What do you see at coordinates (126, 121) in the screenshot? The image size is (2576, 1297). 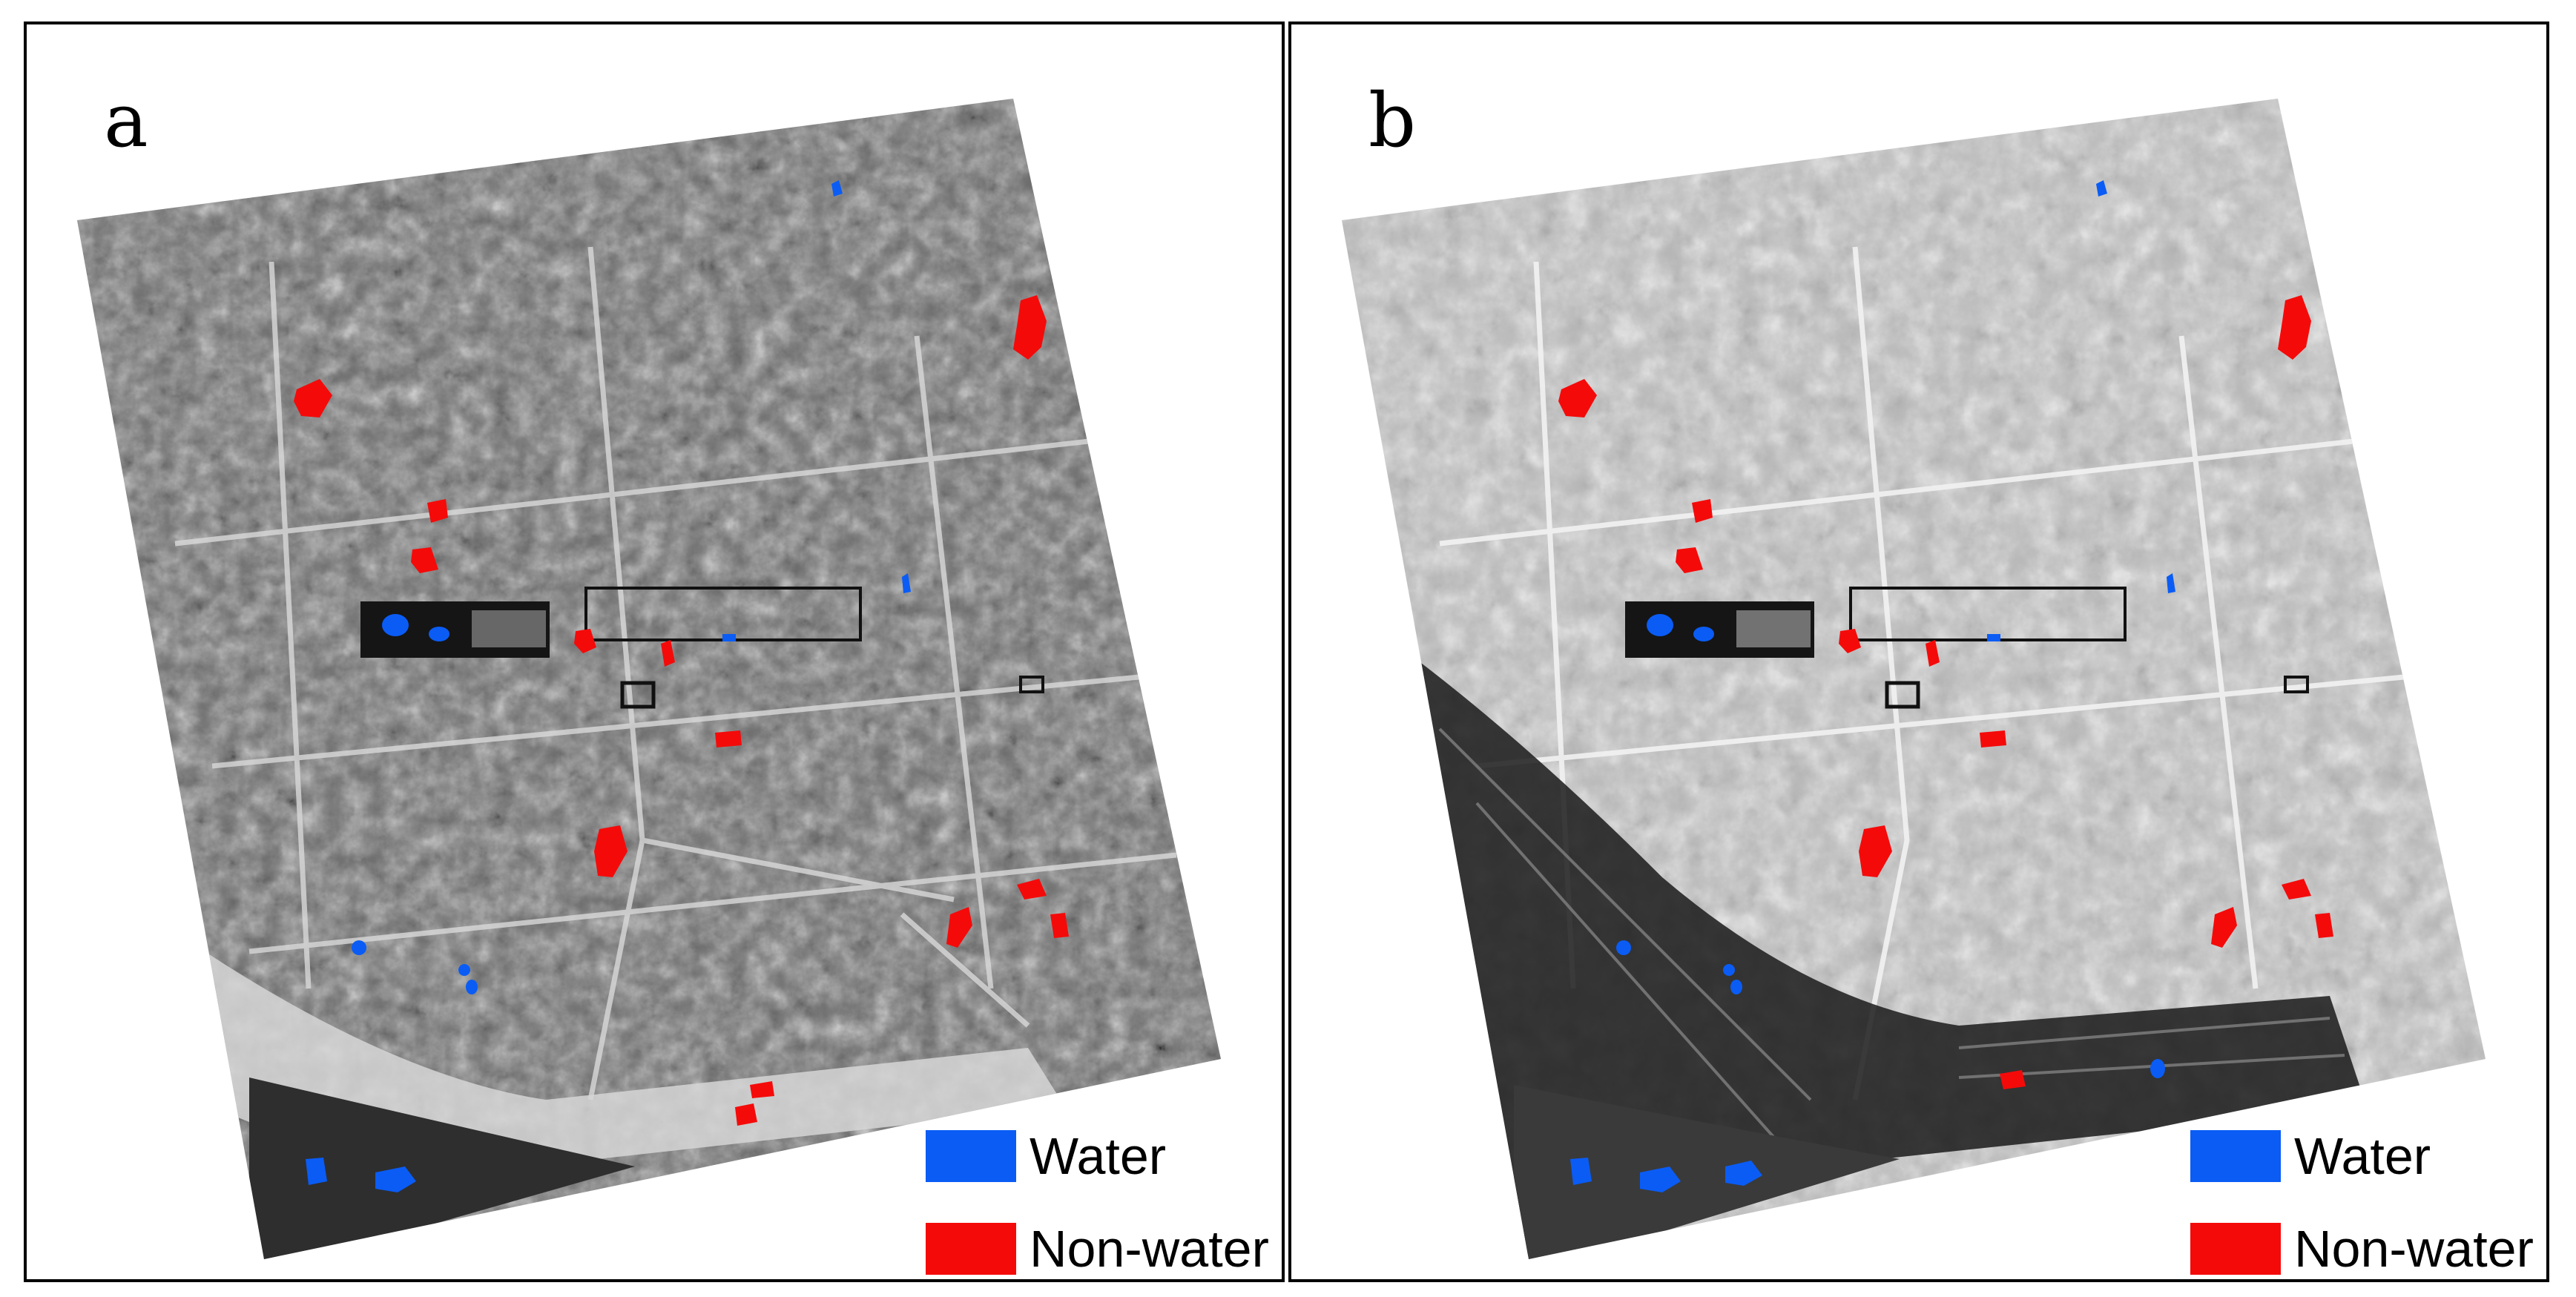 I see `panel-label: a` at bounding box center [126, 121].